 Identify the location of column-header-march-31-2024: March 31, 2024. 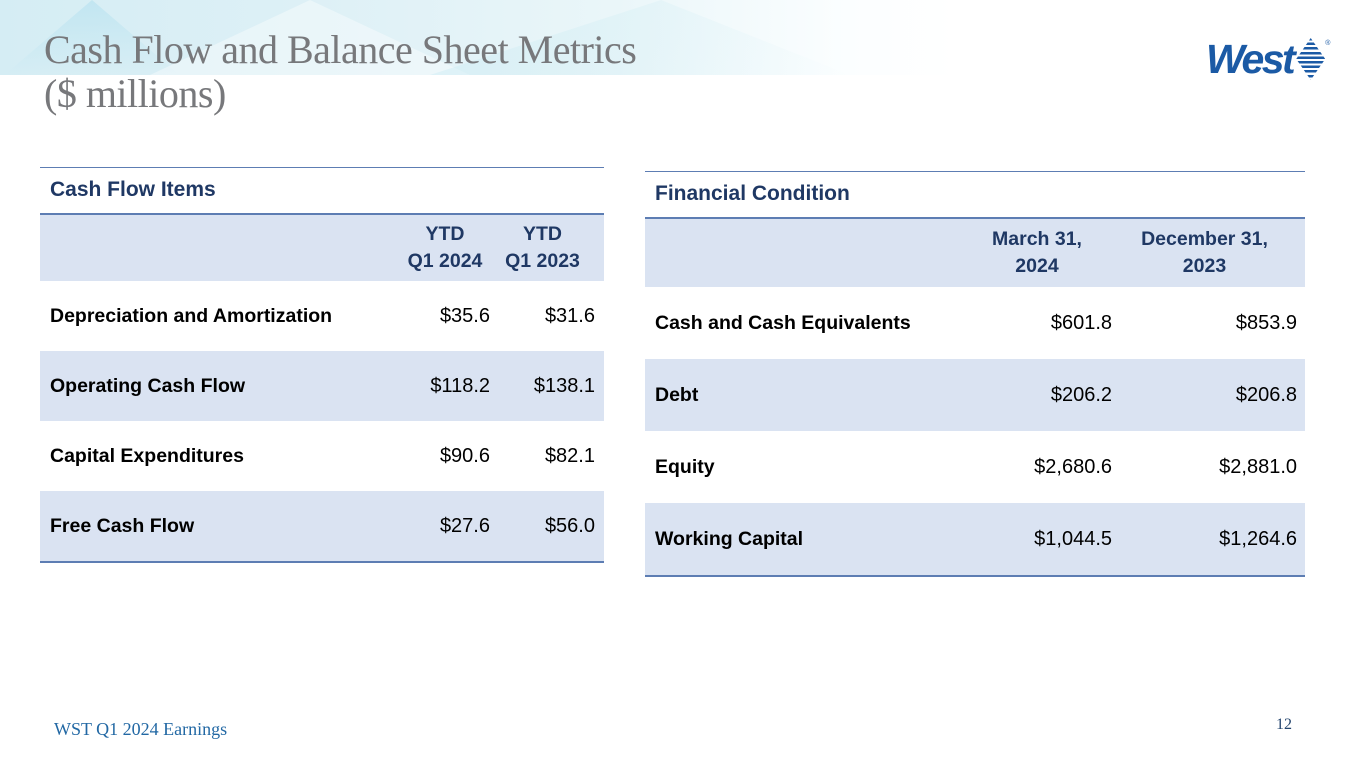
(1037, 253).